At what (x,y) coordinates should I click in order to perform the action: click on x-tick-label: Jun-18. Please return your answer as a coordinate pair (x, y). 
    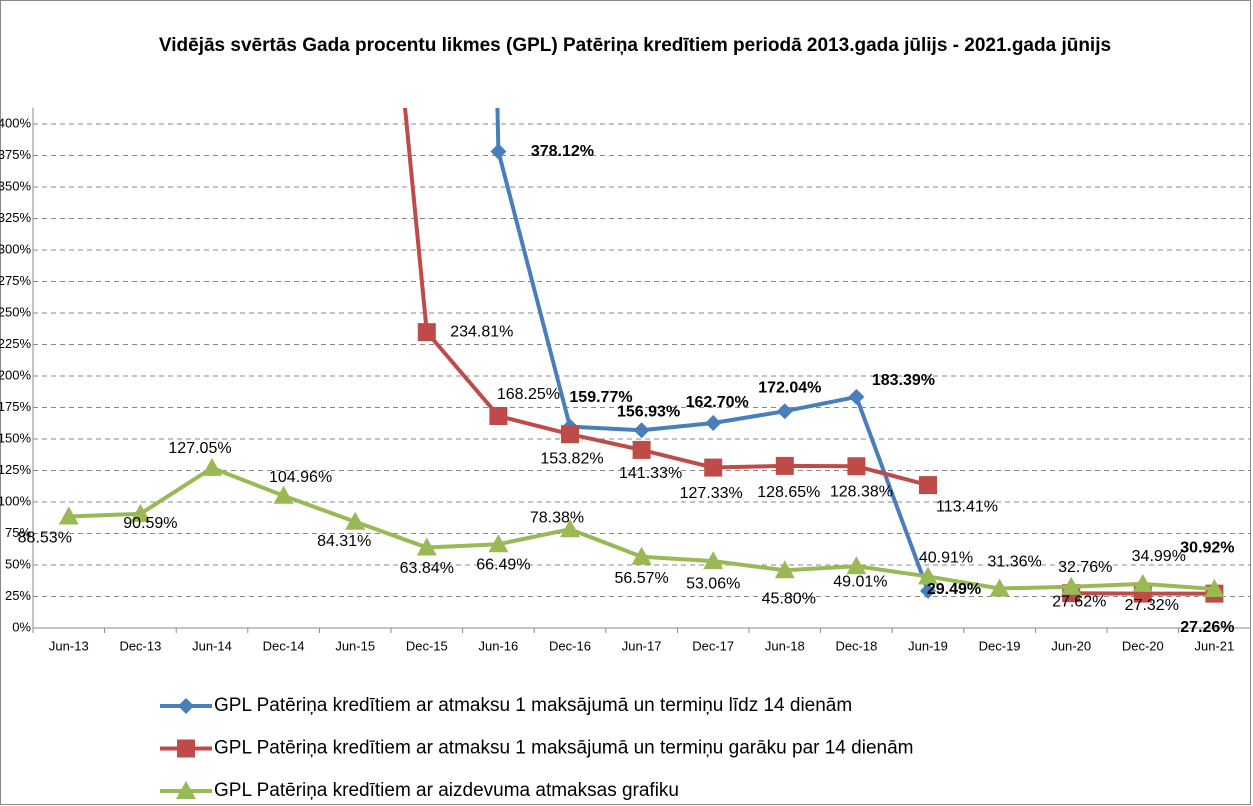
    Looking at the image, I should click on (785, 645).